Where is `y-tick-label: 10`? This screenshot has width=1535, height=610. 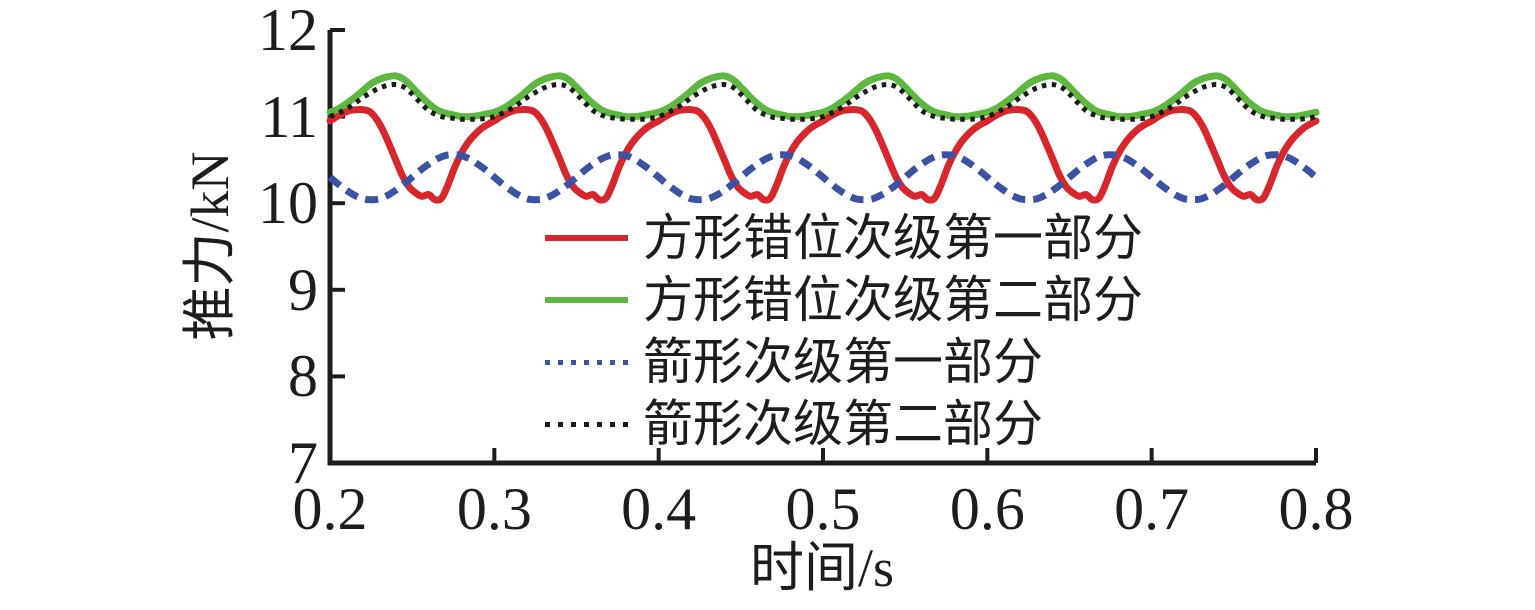 y-tick-label: 10 is located at coordinates (288, 203).